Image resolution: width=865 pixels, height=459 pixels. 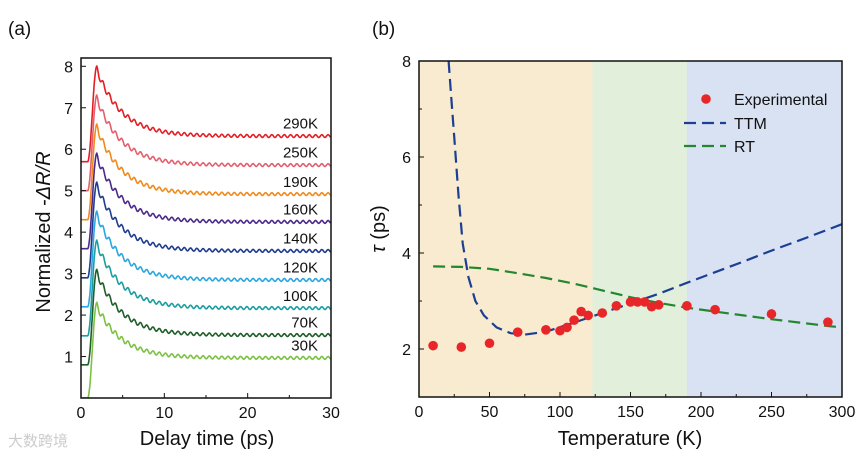 What do you see at coordinates (490, 412) in the screenshot?
I see `x-tick-label: 50` at bounding box center [490, 412].